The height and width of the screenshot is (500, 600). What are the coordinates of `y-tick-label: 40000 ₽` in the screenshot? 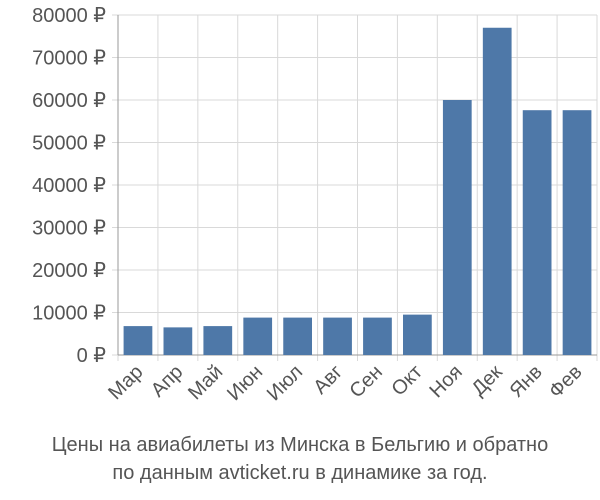 It's located at (69, 186).